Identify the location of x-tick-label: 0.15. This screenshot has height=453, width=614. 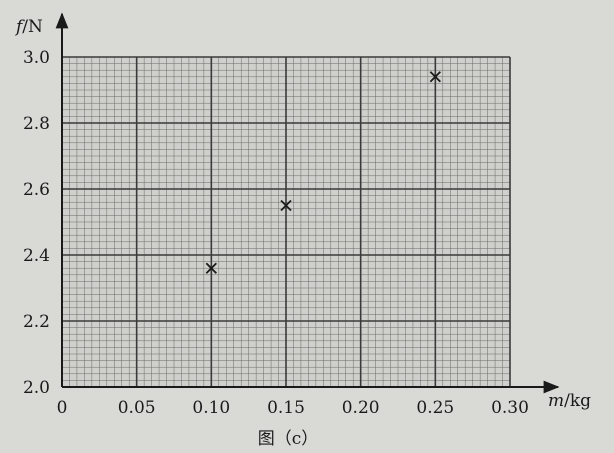
(286, 408).